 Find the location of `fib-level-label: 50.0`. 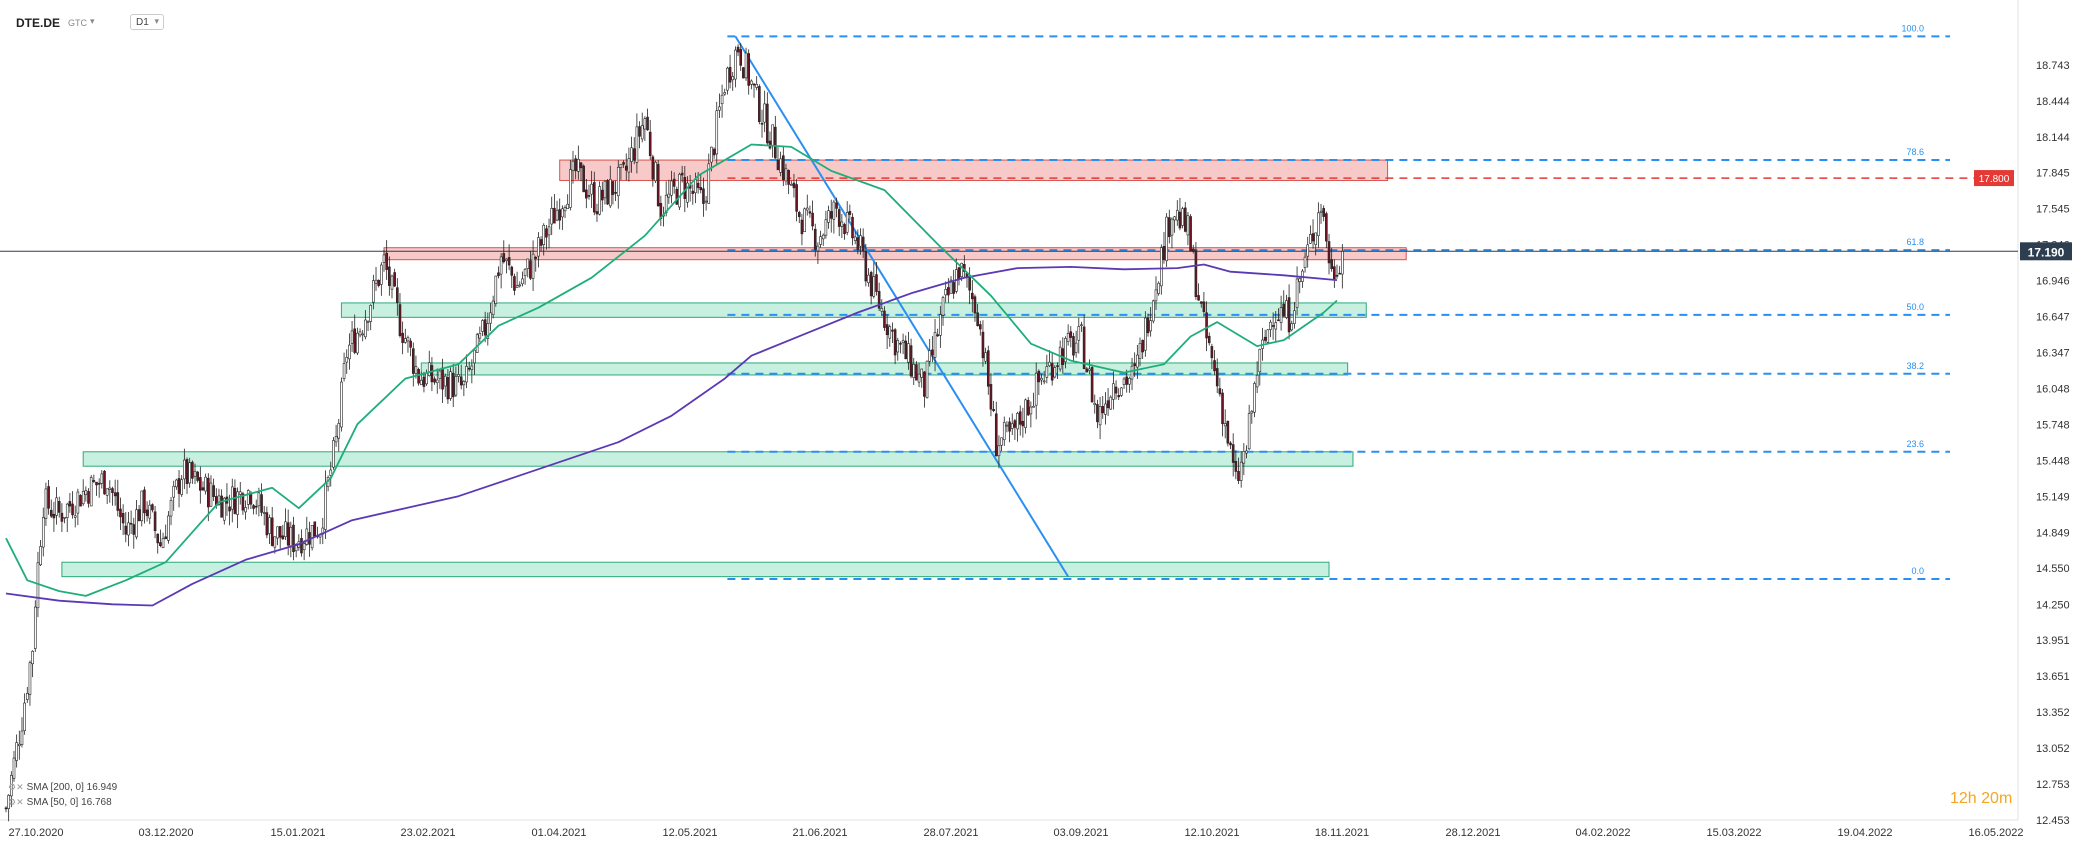

fib-level-label: 50.0 is located at coordinates (1915, 307).